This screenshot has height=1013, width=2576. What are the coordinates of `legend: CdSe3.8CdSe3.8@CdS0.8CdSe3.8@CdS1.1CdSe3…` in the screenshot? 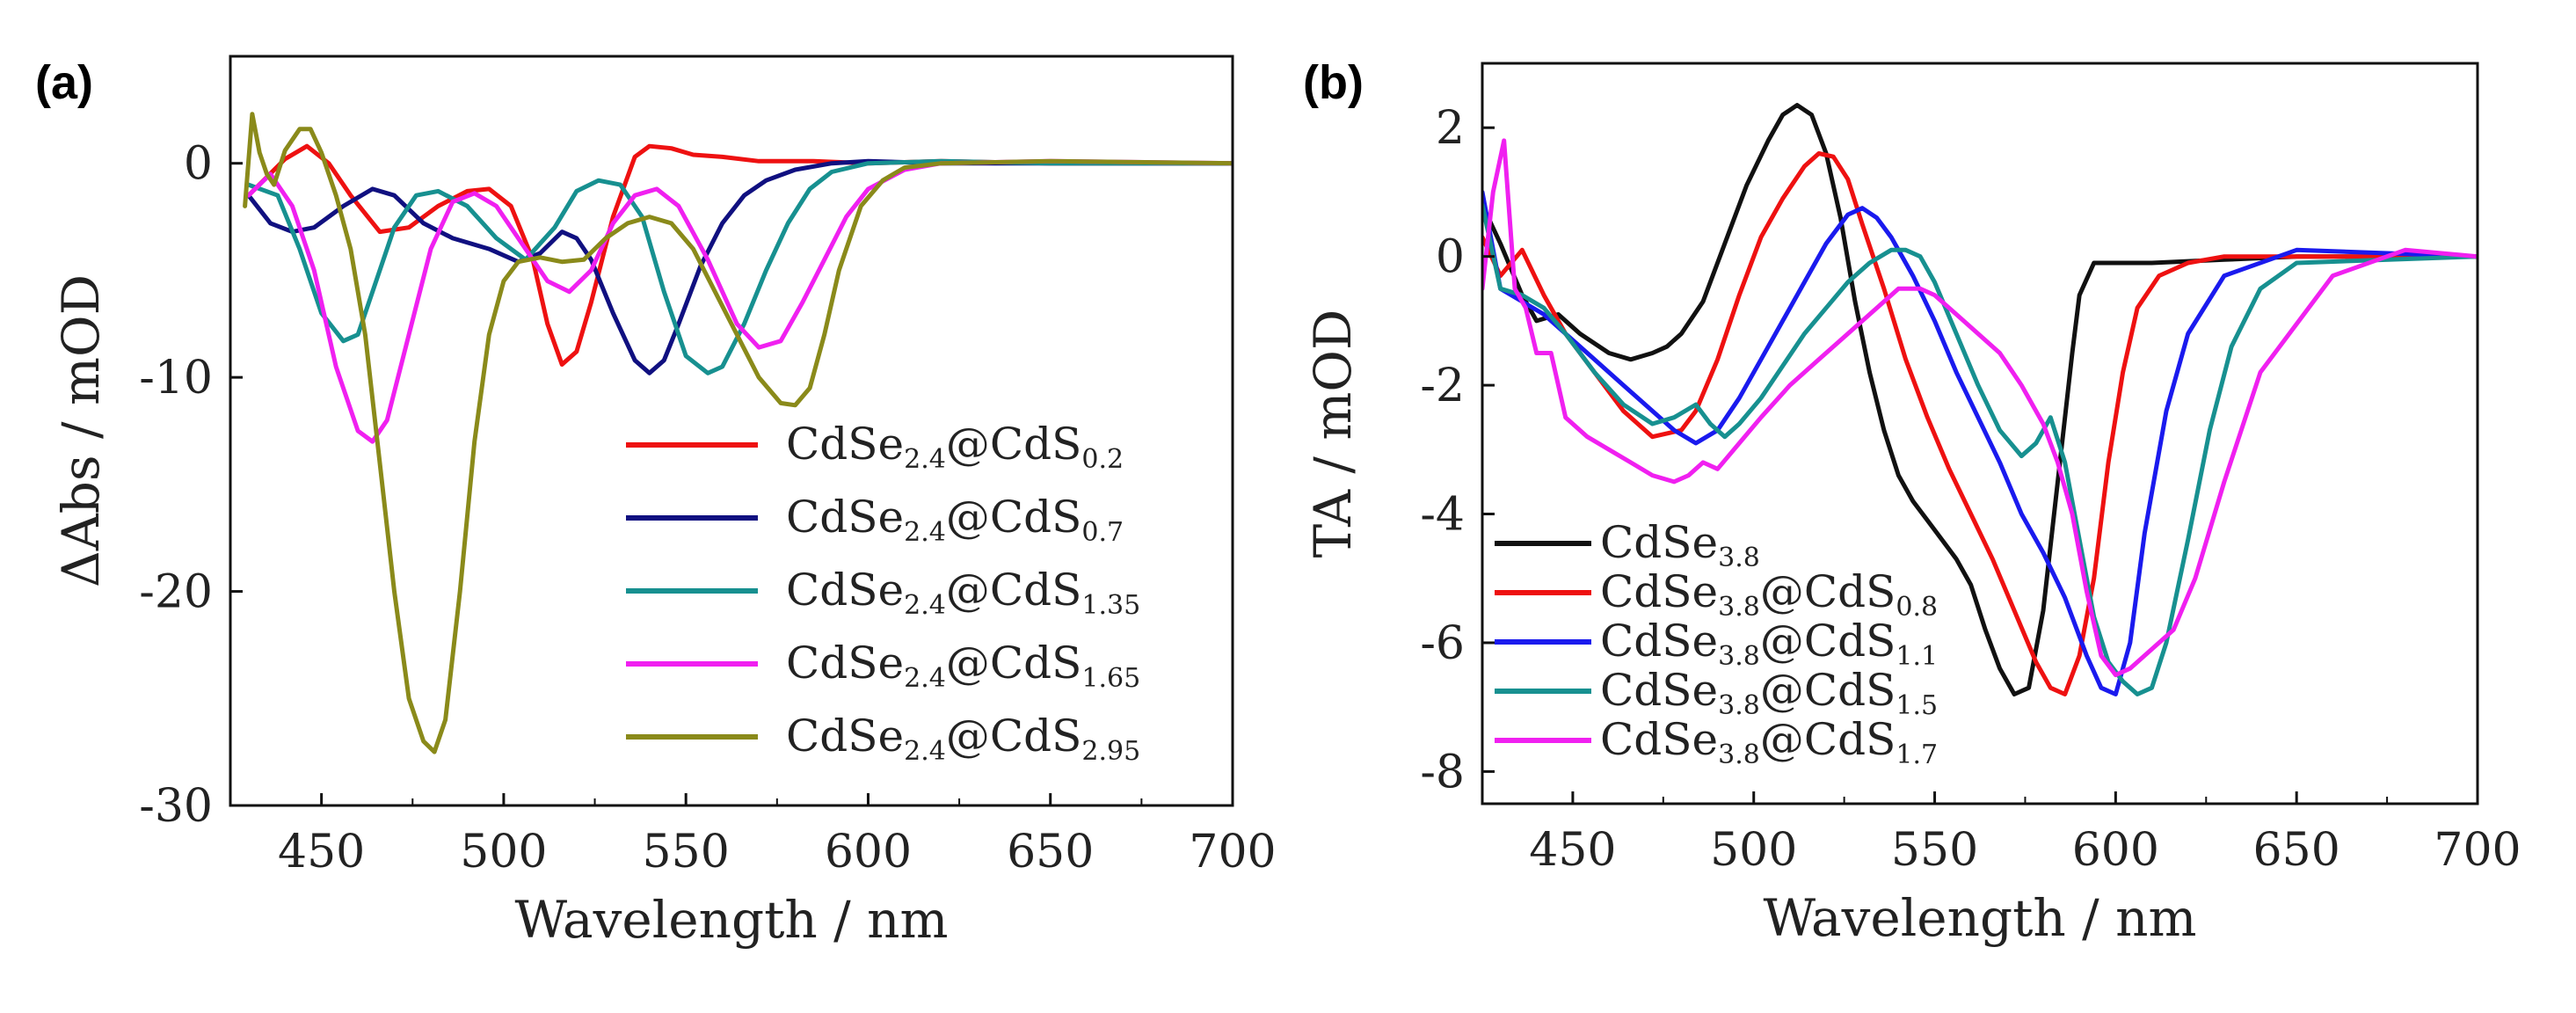 It's located at (1716, 643).